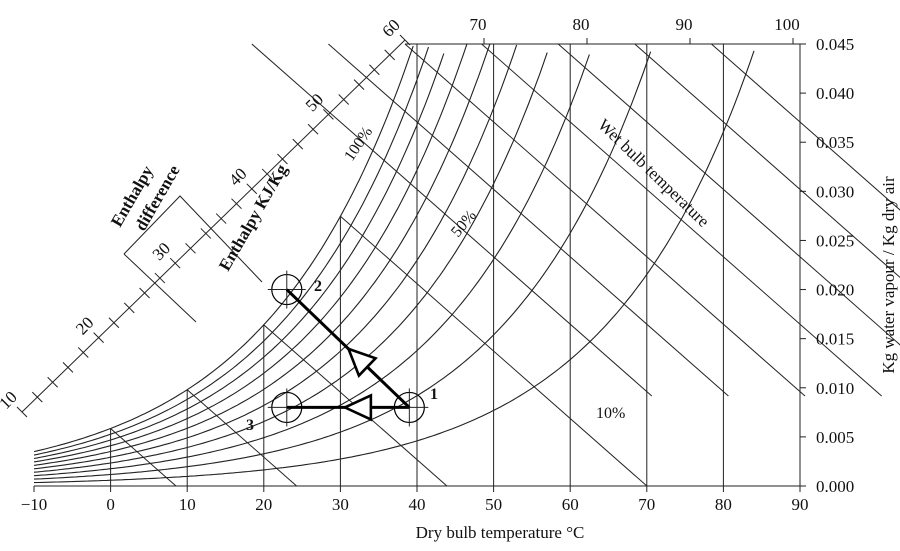 Image resolution: width=900 pixels, height=551 pixels. I want to click on process-path, so click(348, 349).